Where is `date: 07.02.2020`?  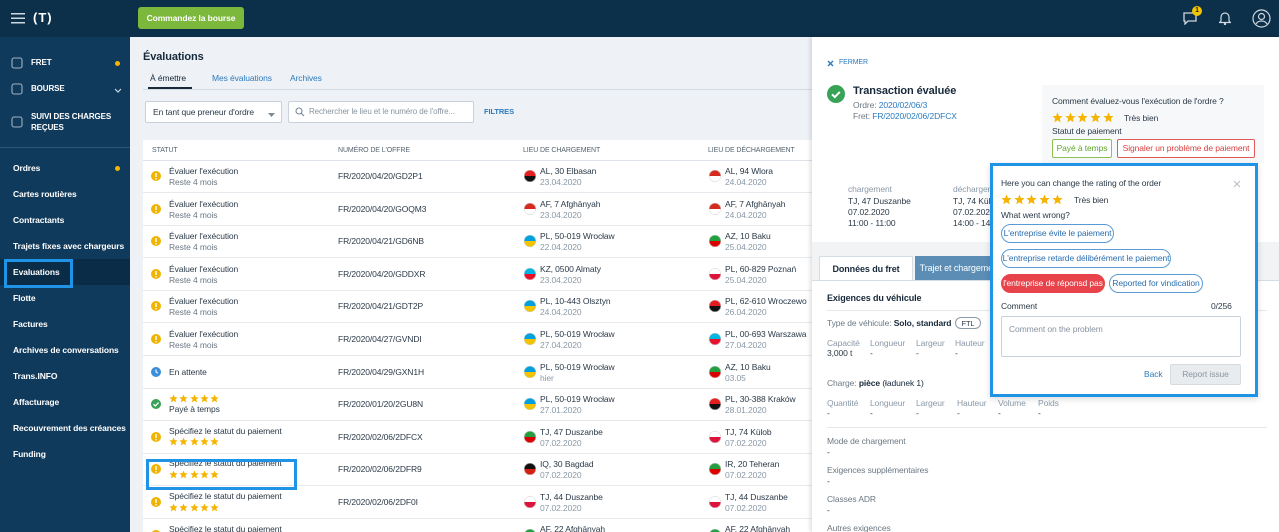 date: 07.02.2020 is located at coordinates (746, 442).